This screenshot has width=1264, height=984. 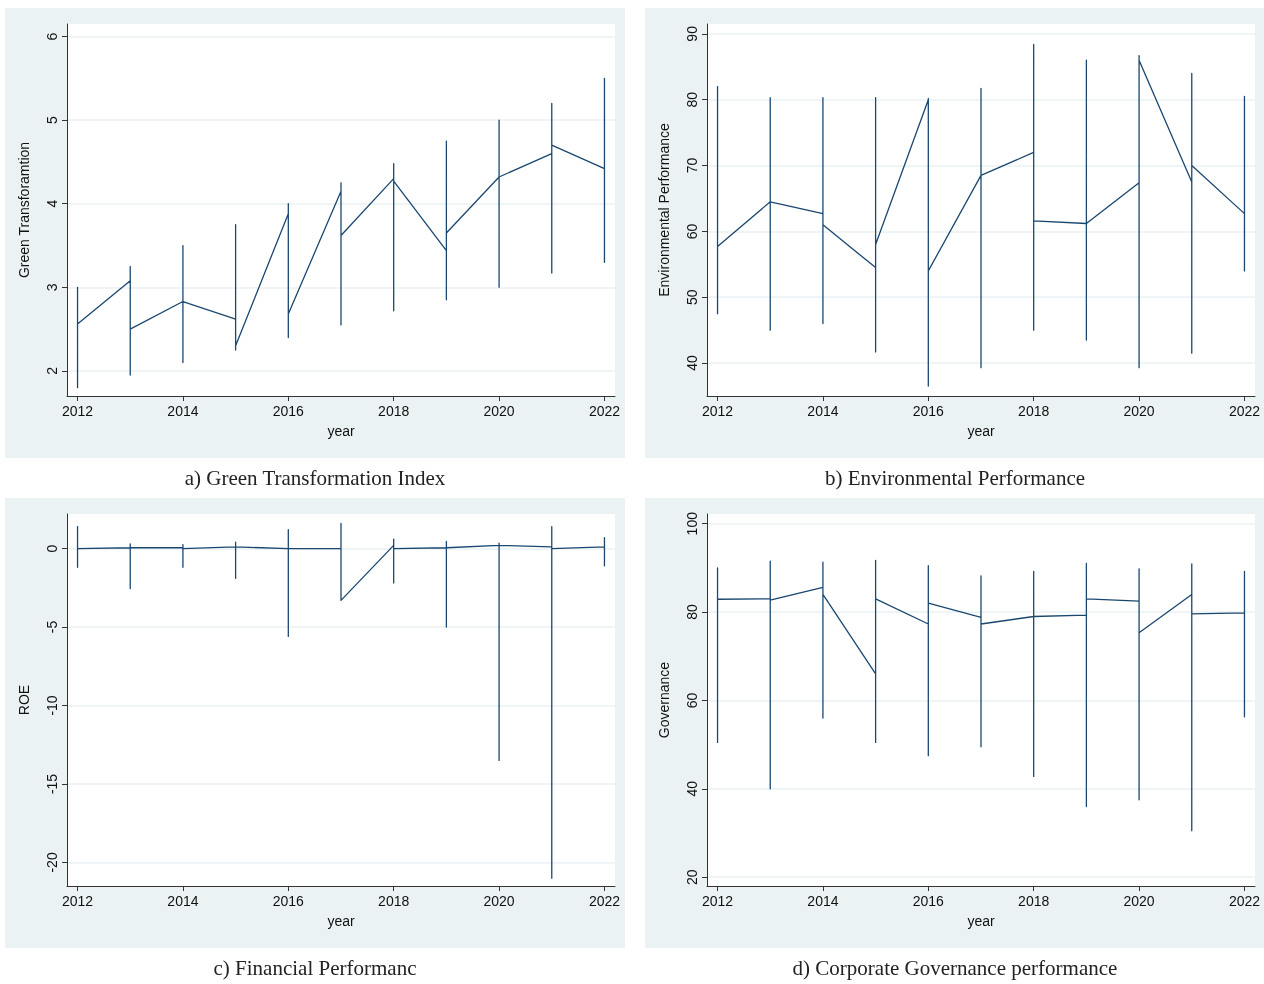 I want to click on y-axis-title: Green Transforamtion, so click(x=24, y=210).